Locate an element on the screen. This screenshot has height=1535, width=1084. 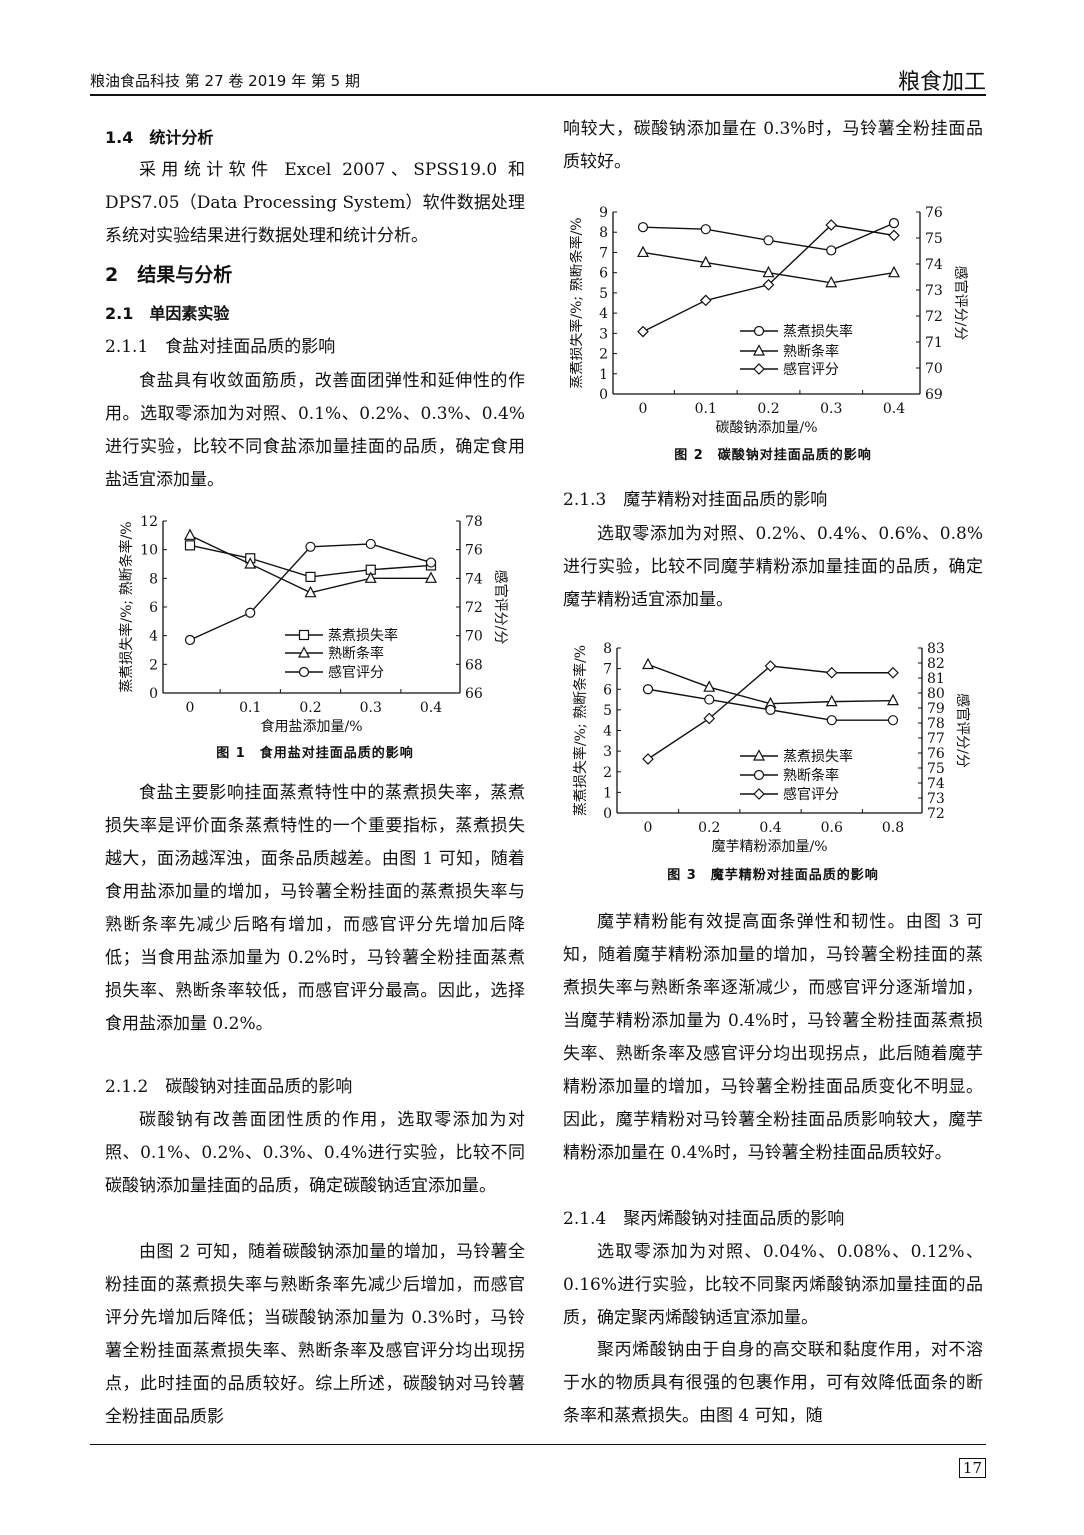
y-tick-label-left: 7 is located at coordinates (603, 253).